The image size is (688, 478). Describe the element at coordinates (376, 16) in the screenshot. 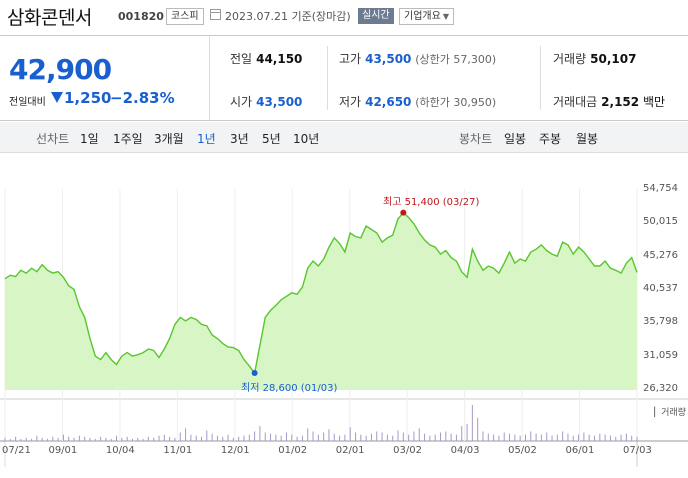

I see `realtime-button: 실시간` at that location.